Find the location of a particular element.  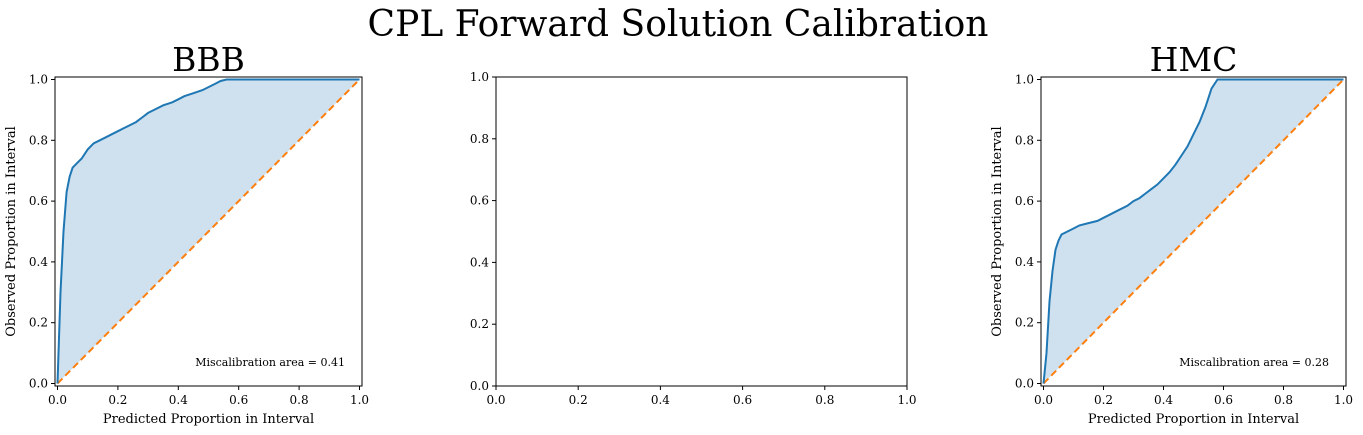

figure-title: CPL Forward Solution Calibration is located at coordinates (678, 24).